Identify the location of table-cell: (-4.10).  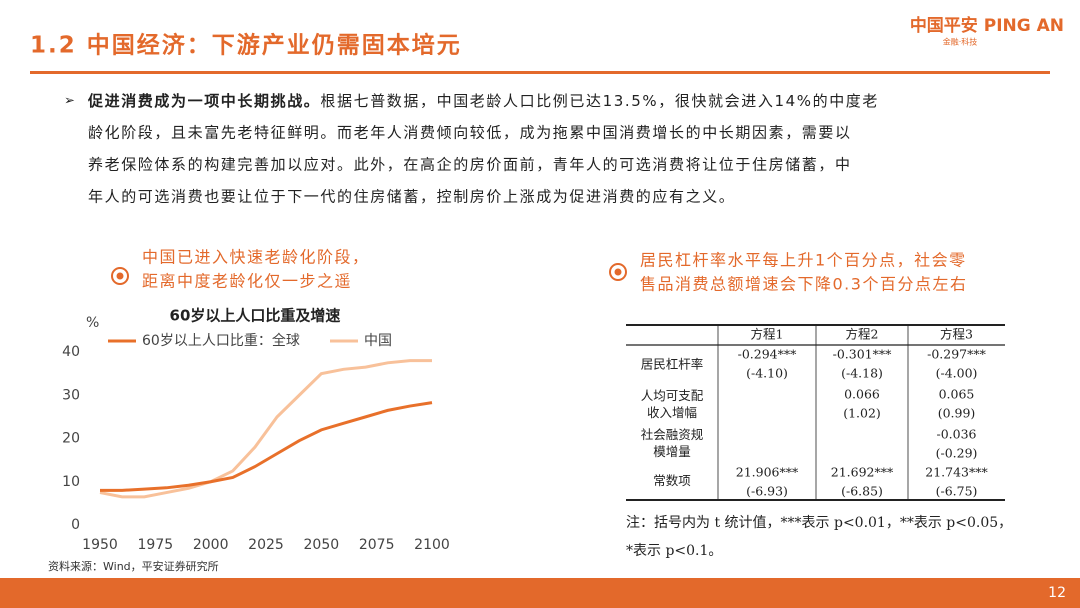
(767, 373).